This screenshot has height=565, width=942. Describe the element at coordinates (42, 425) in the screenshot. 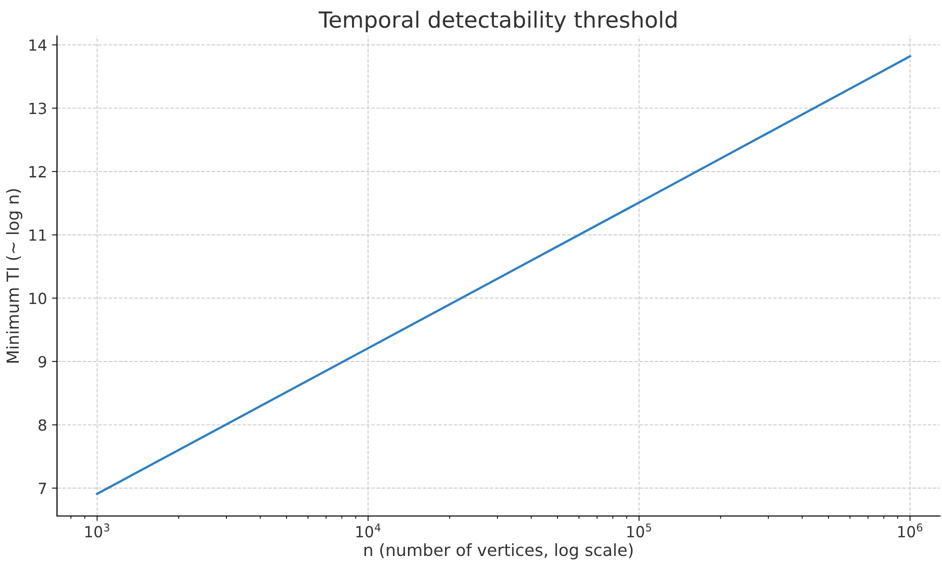

I see `y-tick-label: 8` at that location.